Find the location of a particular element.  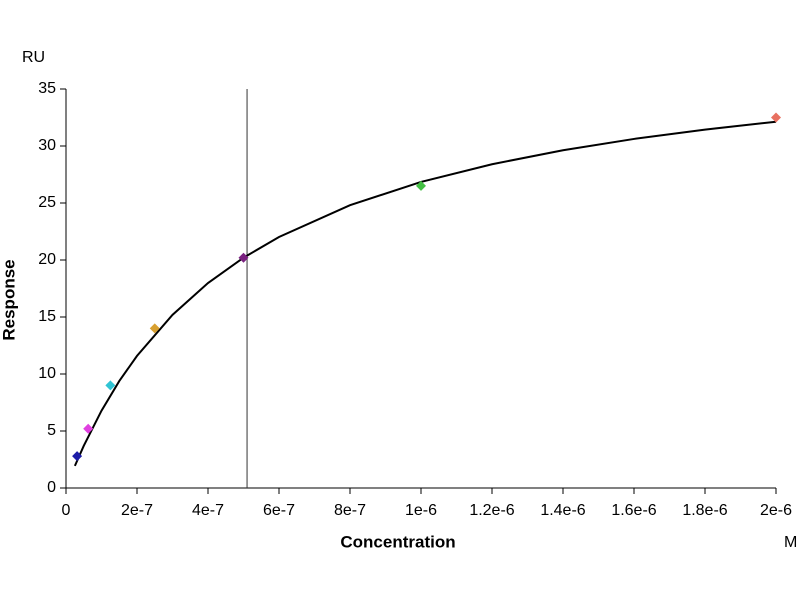

x-tick-label: 1e-6 is located at coordinates (421, 510).